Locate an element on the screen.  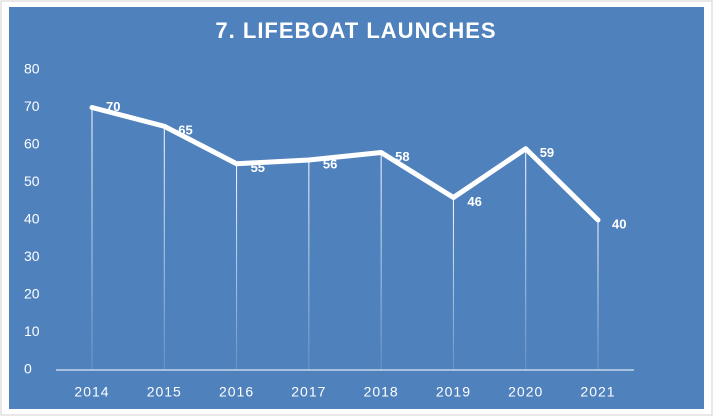
x-tick-label: 2019 is located at coordinates (453, 392).